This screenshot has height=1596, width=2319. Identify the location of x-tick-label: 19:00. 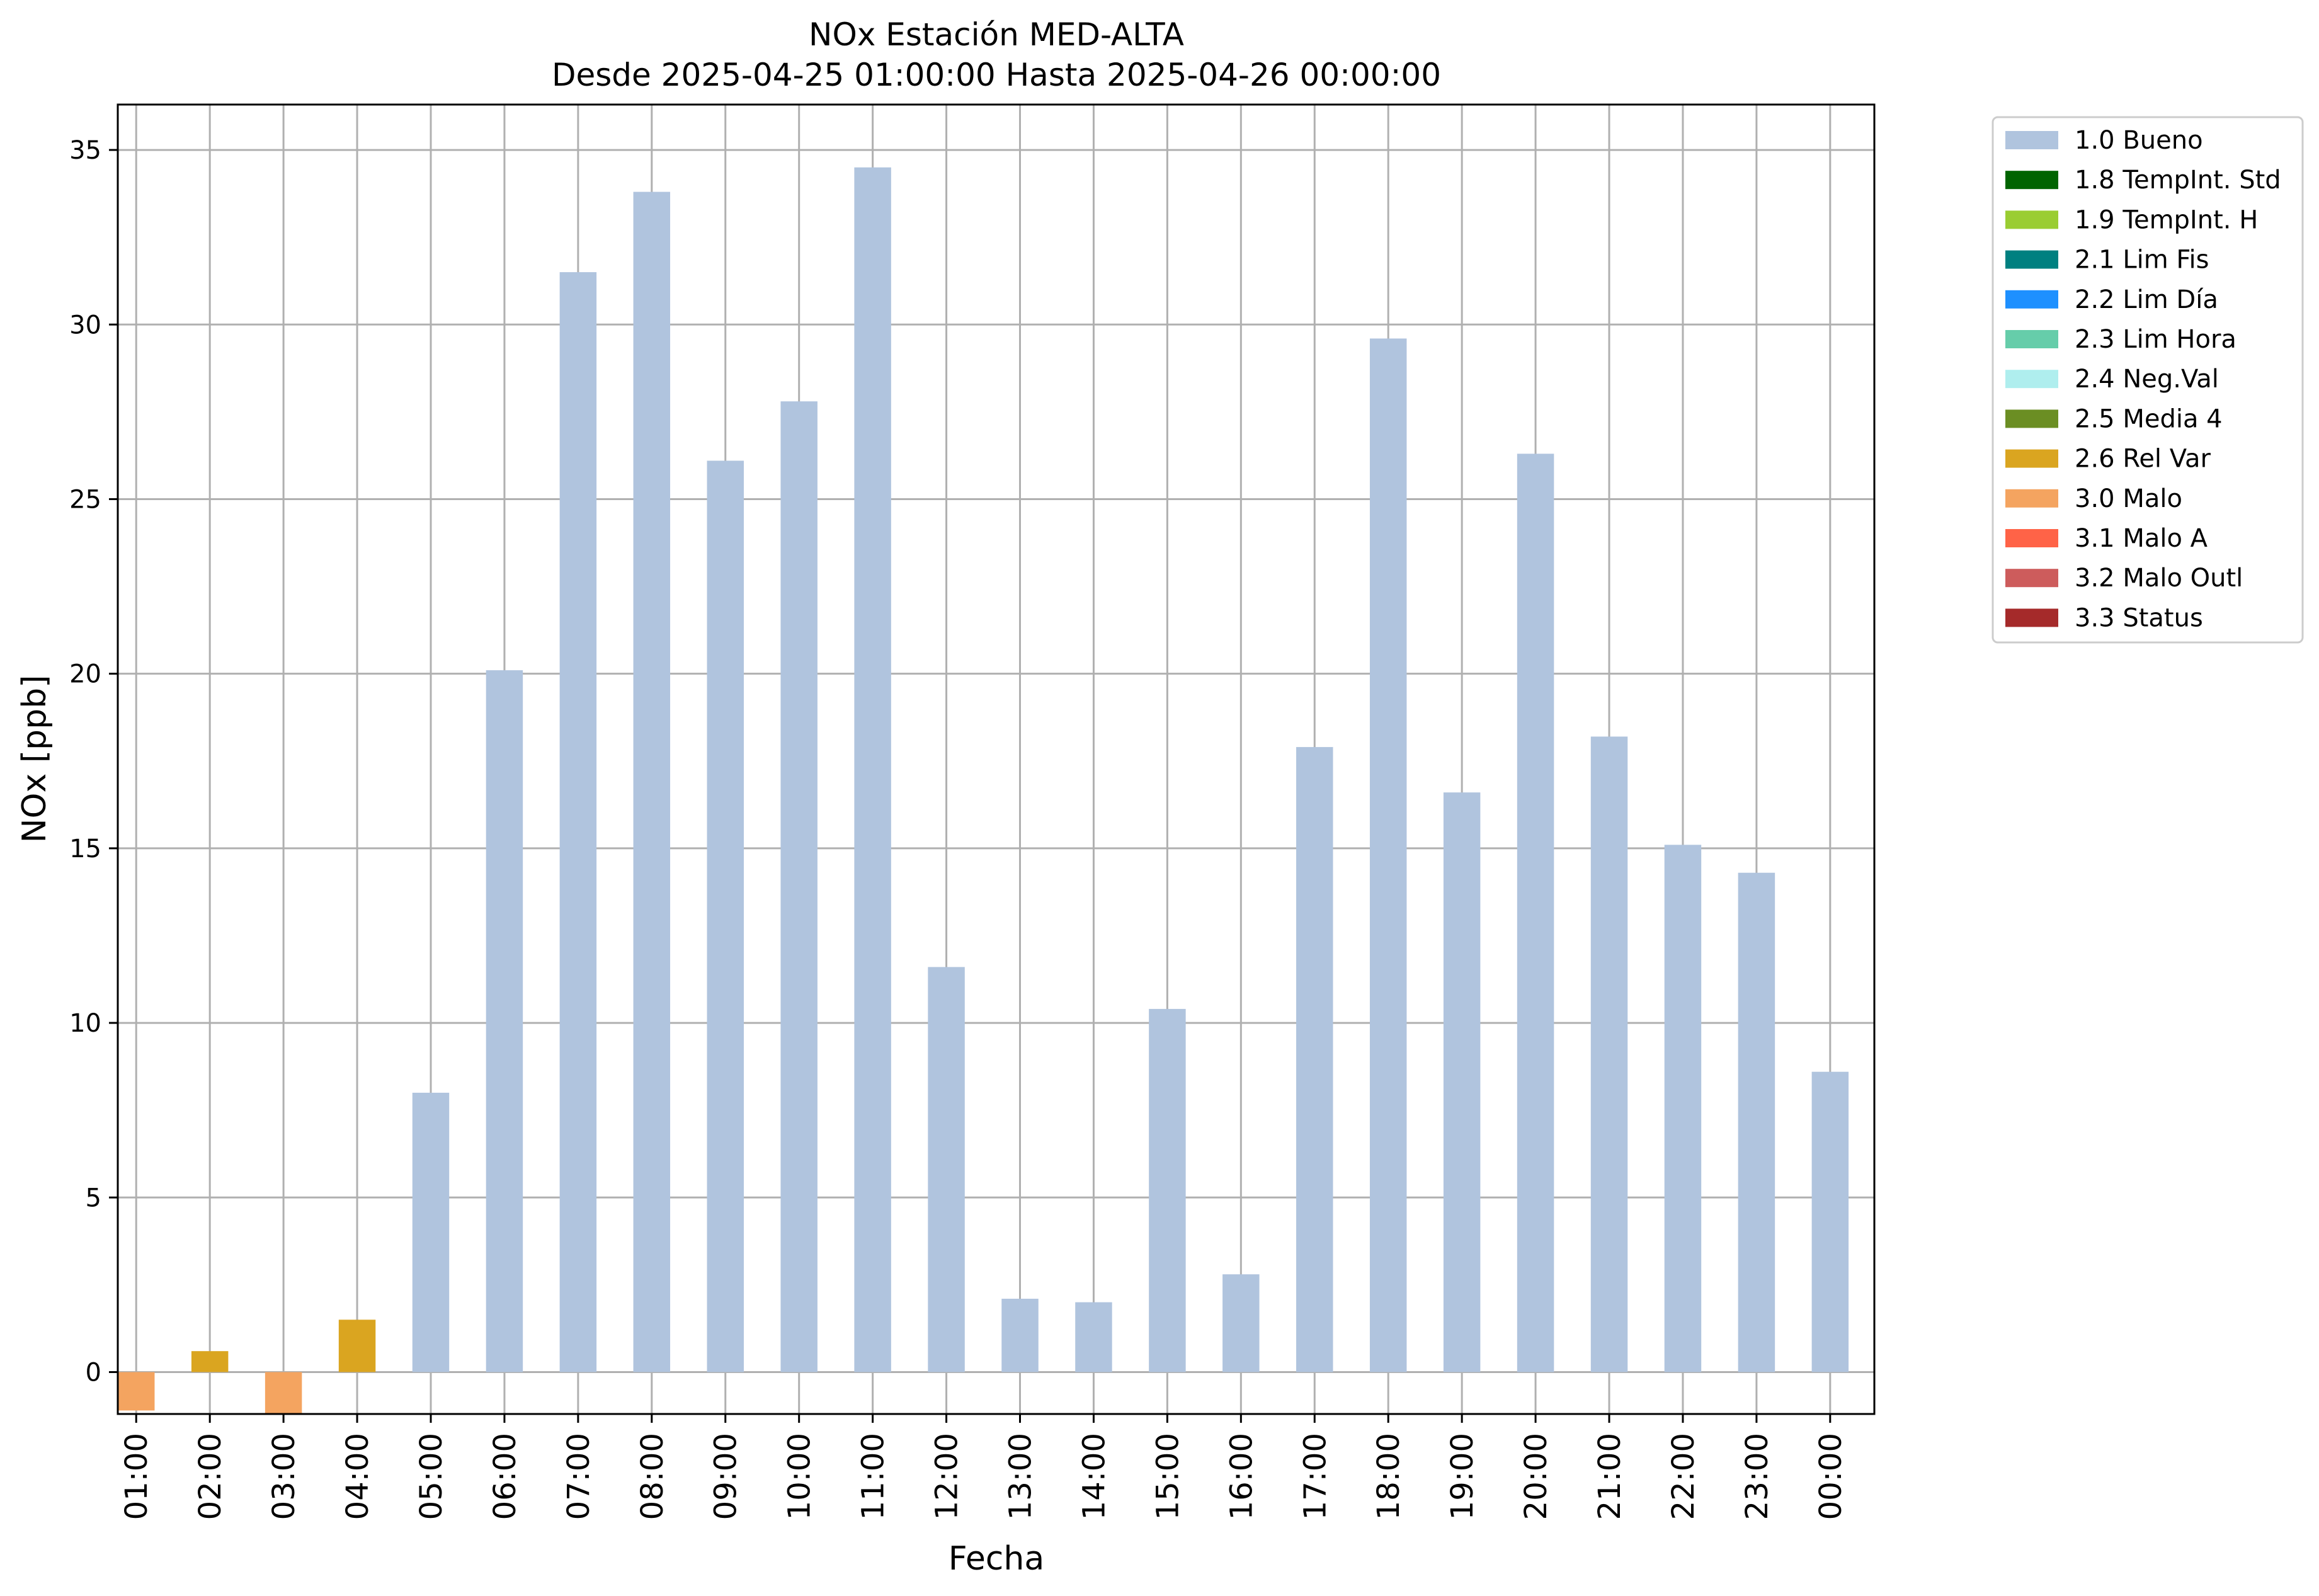
(1462, 1476).